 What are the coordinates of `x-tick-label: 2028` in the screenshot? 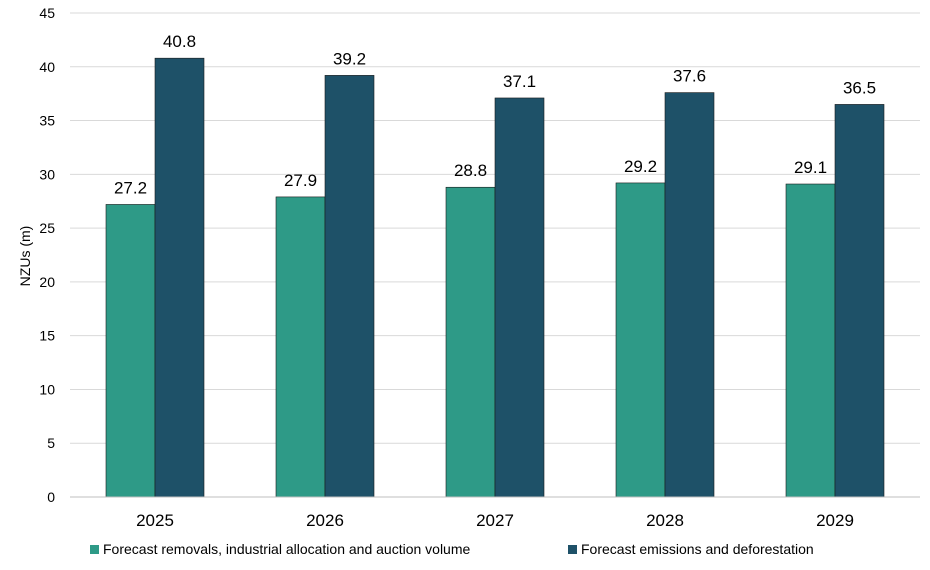 It's located at (665, 520).